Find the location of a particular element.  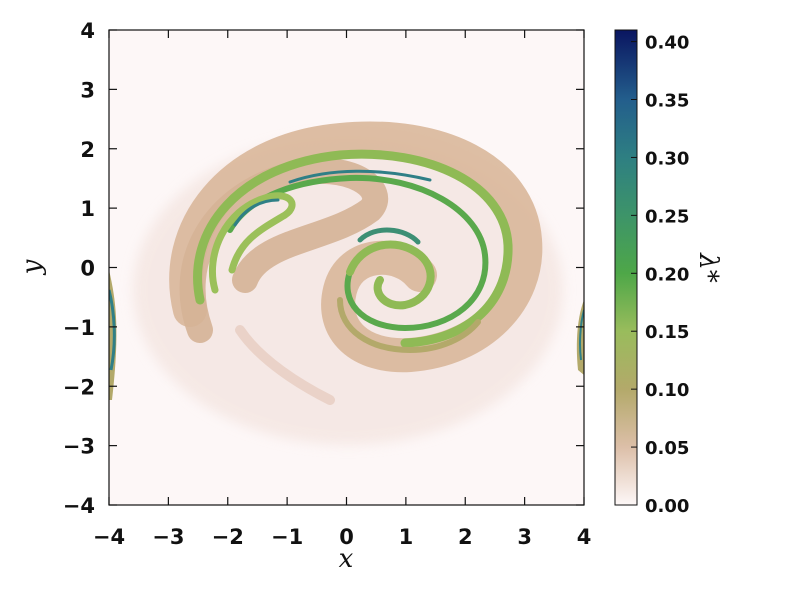

y-tick-label: −2 is located at coordinates (79, 387).